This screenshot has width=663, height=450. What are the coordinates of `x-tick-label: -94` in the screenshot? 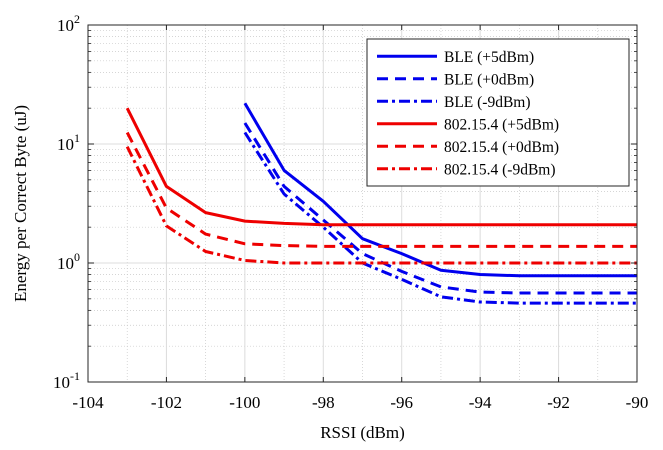 It's located at (480, 402).